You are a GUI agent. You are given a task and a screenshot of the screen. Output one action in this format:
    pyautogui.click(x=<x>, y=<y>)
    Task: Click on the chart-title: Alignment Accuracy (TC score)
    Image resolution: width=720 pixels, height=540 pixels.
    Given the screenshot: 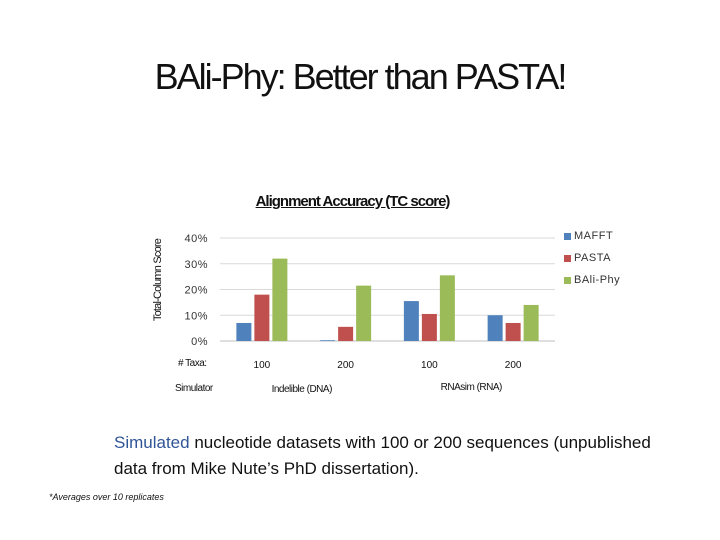 What is the action you would take?
    pyautogui.click(x=353, y=201)
    